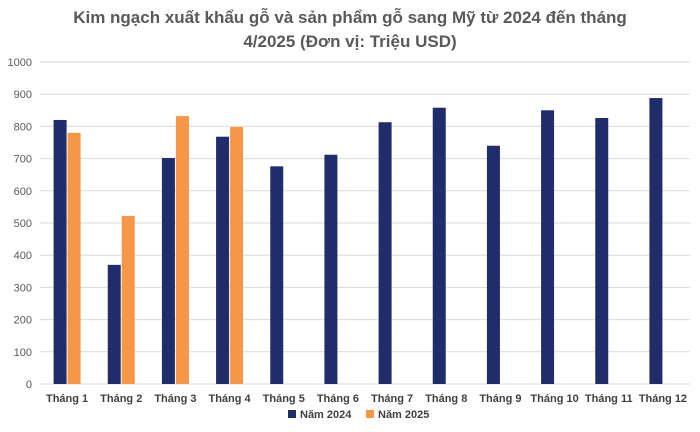 This screenshot has width=700, height=432. I want to click on x-tick-label-2: Tháng 2, so click(121, 399).